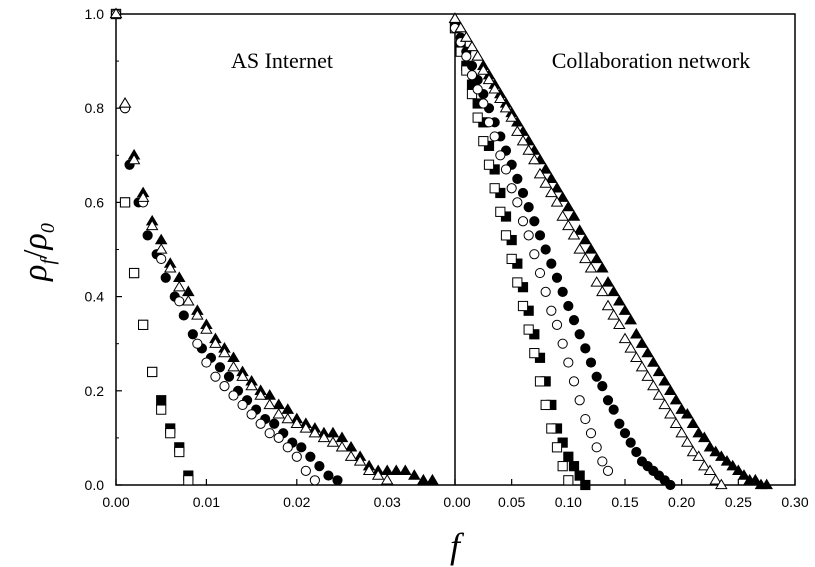 The width and height of the screenshot is (815, 567). What do you see at coordinates (95, 202) in the screenshot?
I see `y-tick-label: 0.6` at bounding box center [95, 202].